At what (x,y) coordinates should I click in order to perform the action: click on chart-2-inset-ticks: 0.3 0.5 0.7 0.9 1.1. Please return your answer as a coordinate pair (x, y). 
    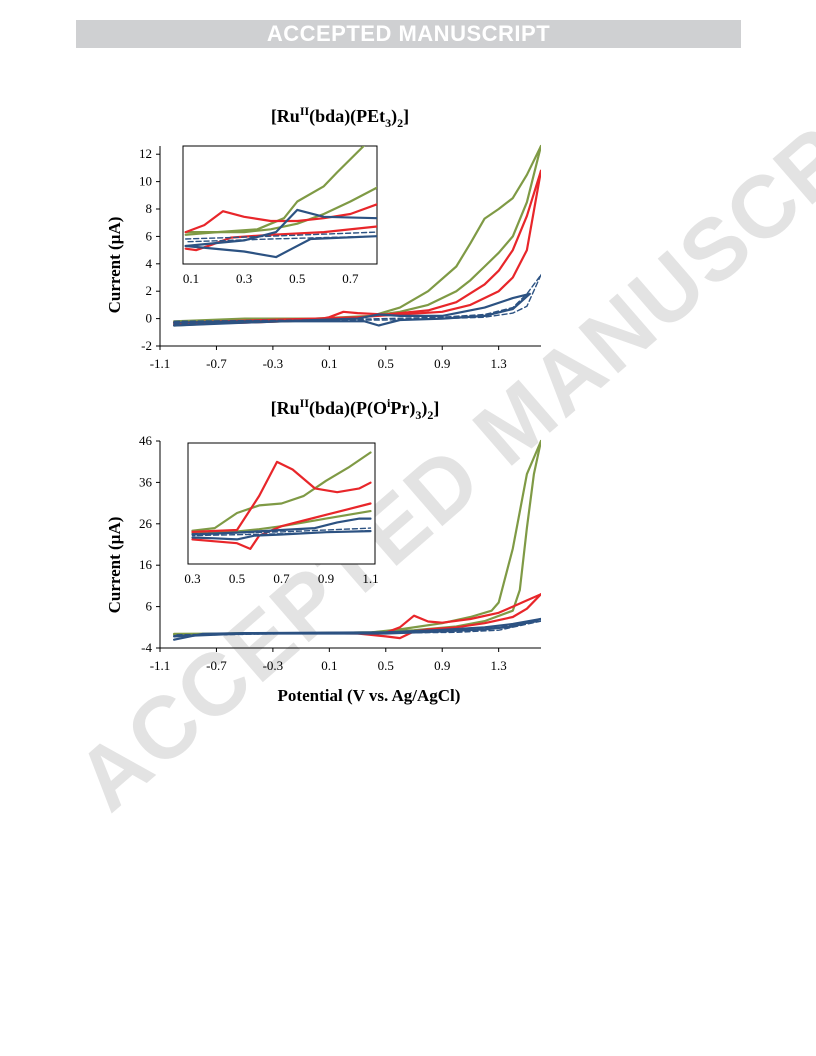
    Looking at the image, I should click on (281, 578).